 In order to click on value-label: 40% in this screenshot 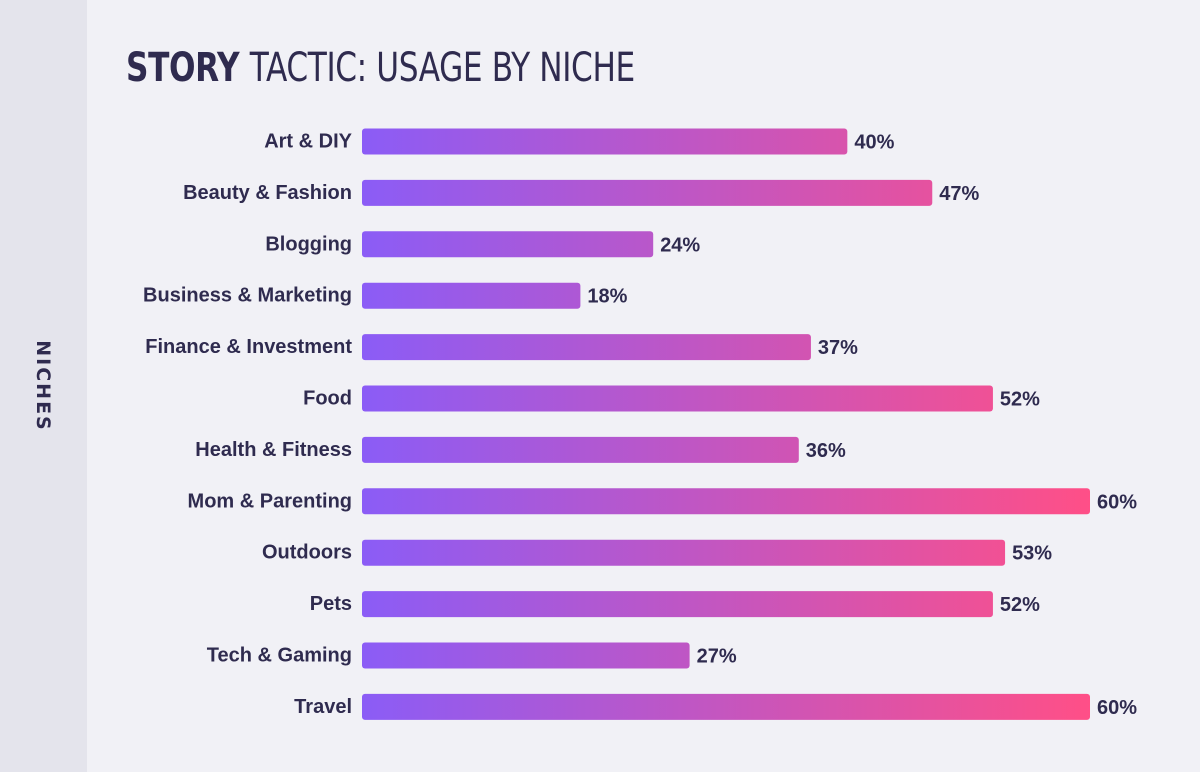, I will do `click(874, 143)`.